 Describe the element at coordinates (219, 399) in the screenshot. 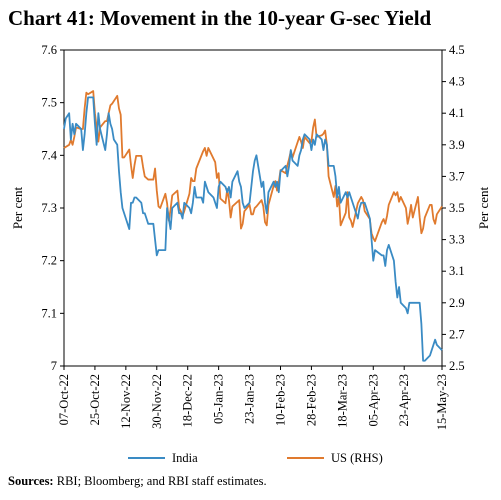

I see `x-tick-label: 05-Jan-23` at that location.